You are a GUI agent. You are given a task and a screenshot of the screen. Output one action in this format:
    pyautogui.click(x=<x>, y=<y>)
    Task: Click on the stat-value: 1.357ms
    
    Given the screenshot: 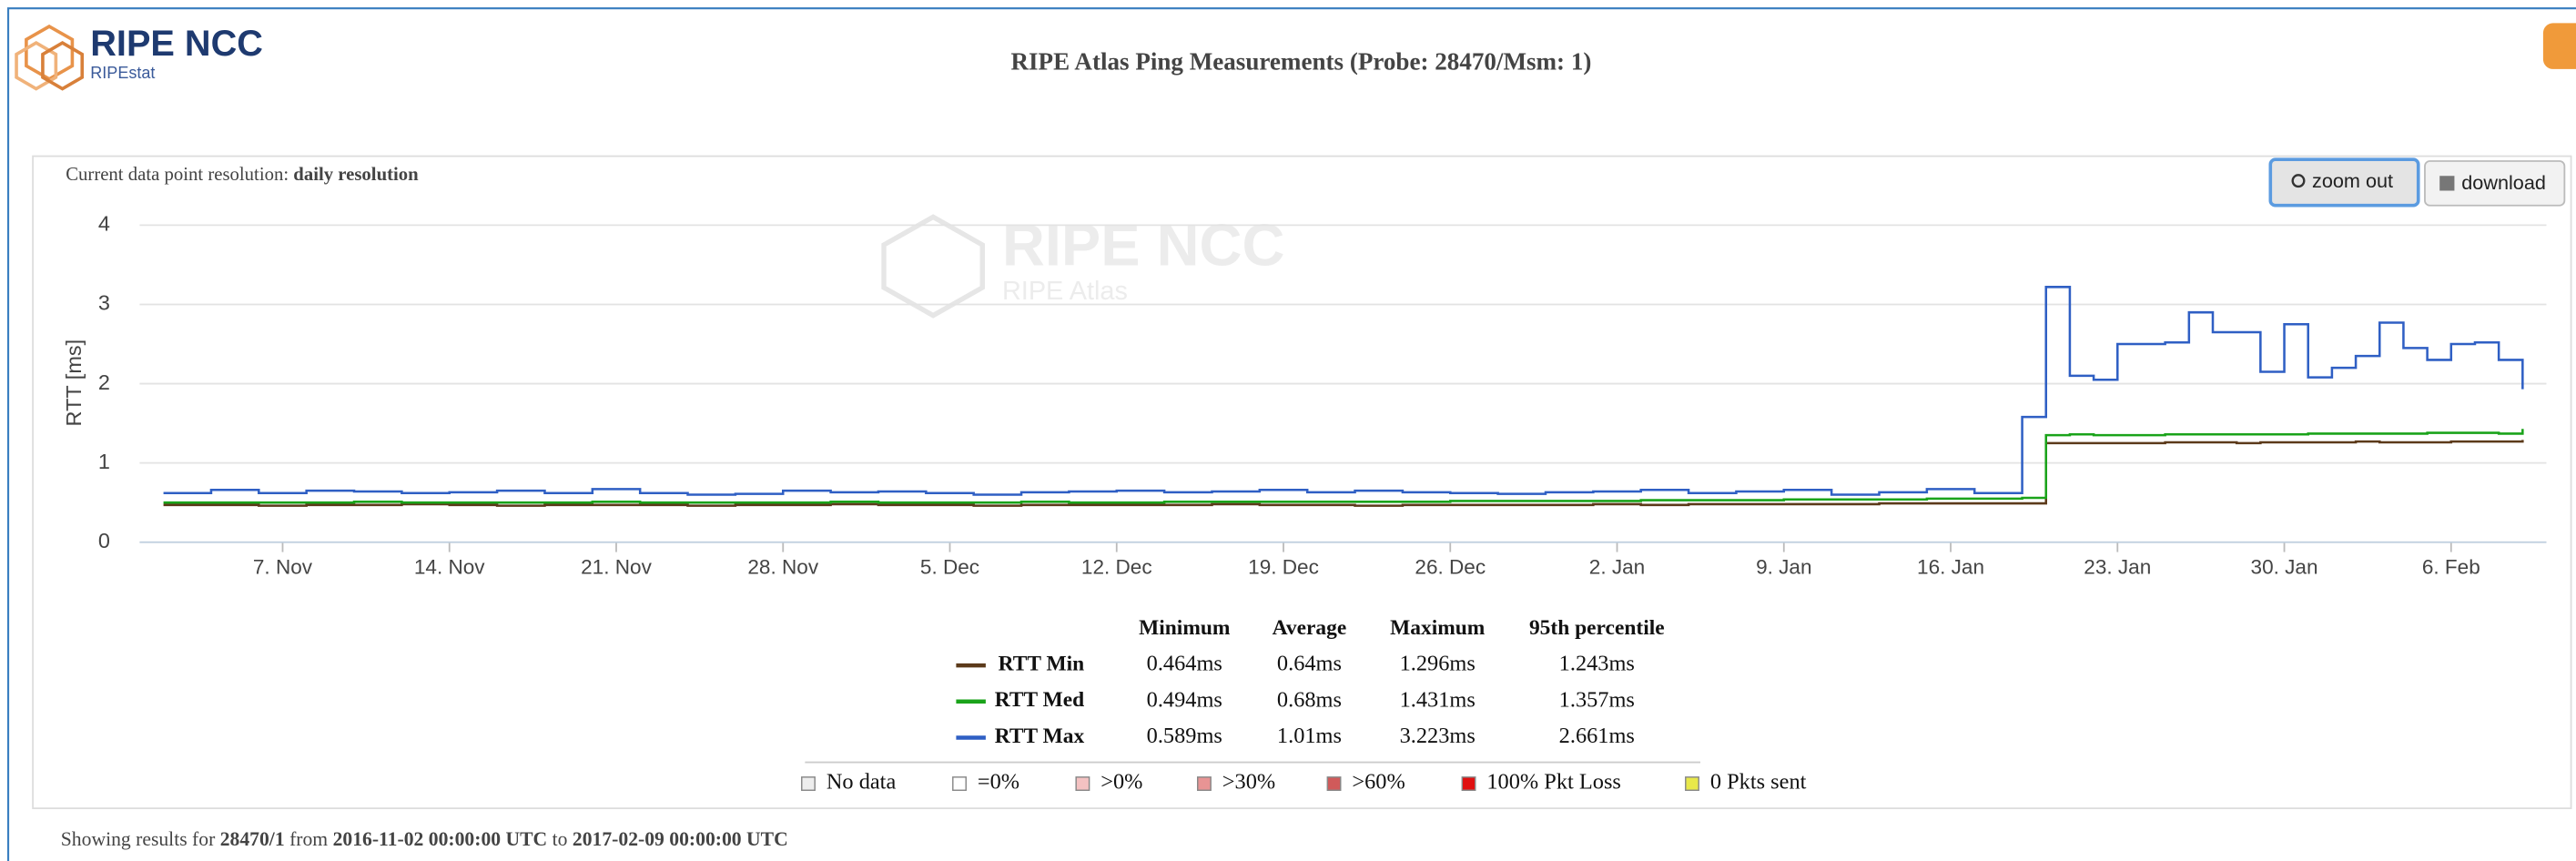 What is the action you would take?
    pyautogui.click(x=1597, y=700)
    